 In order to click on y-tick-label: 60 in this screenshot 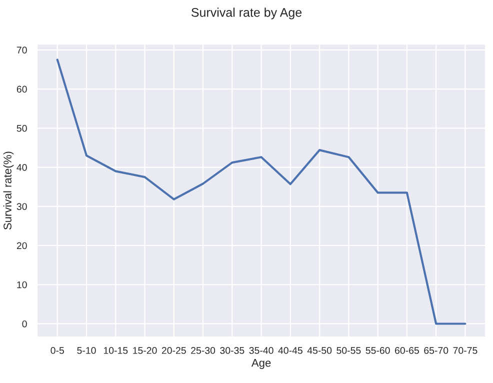, I will do `click(21, 89)`.